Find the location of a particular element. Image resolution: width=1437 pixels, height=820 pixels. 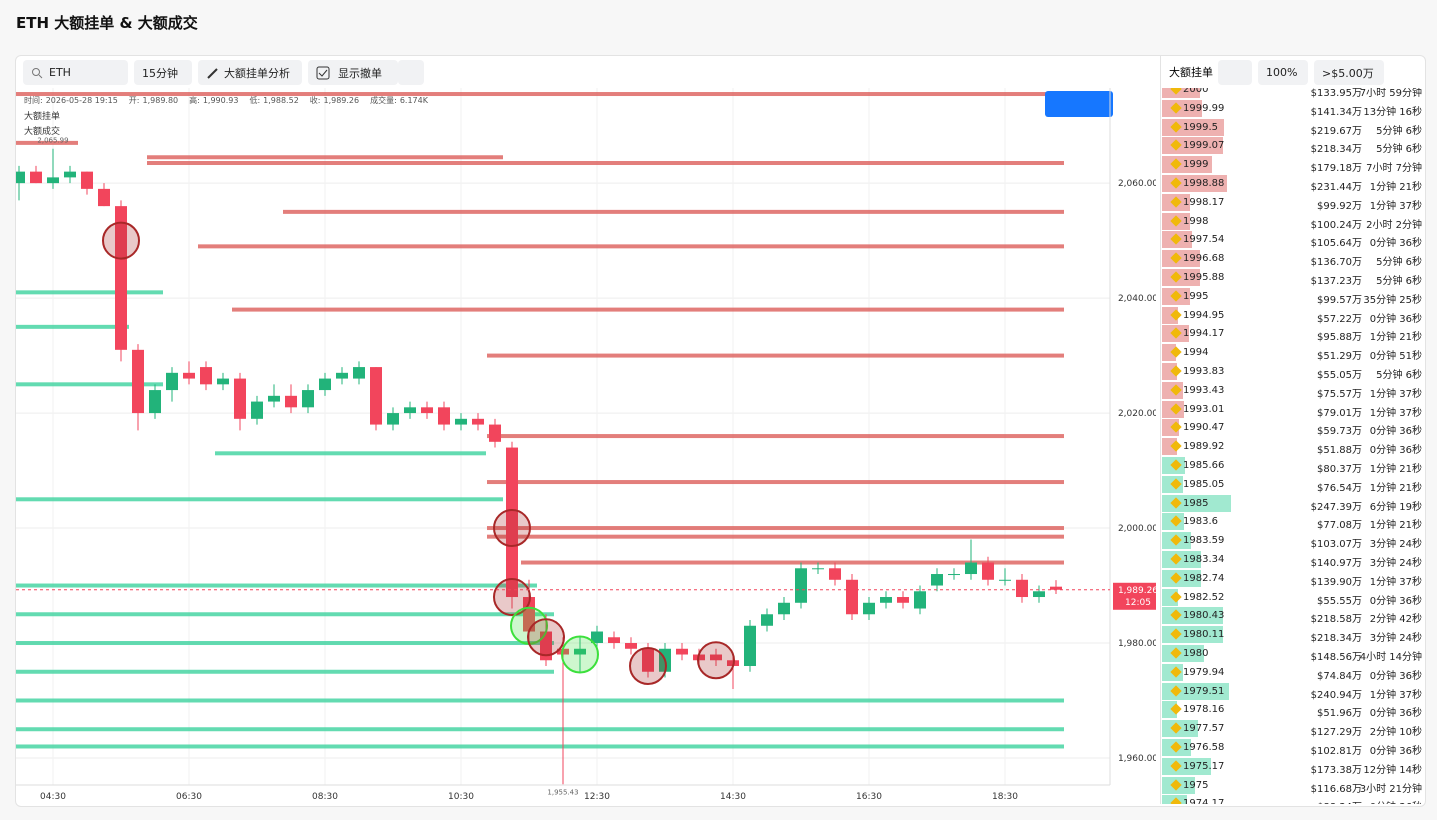

book-row: 1983.59 $103.07万 3分钟 24秒 is located at coordinates (1293, 540).